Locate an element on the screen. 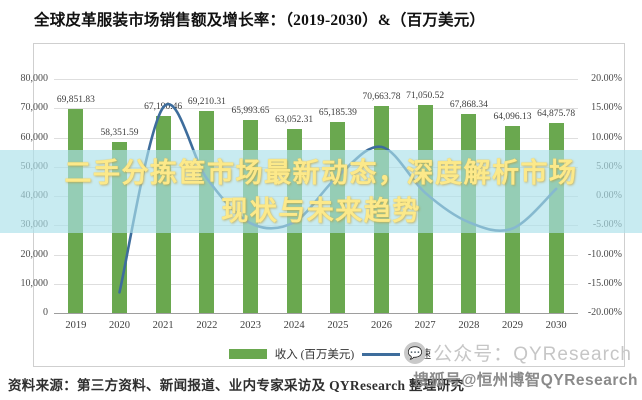  x-axis-tick: 2022 is located at coordinates (207, 325).